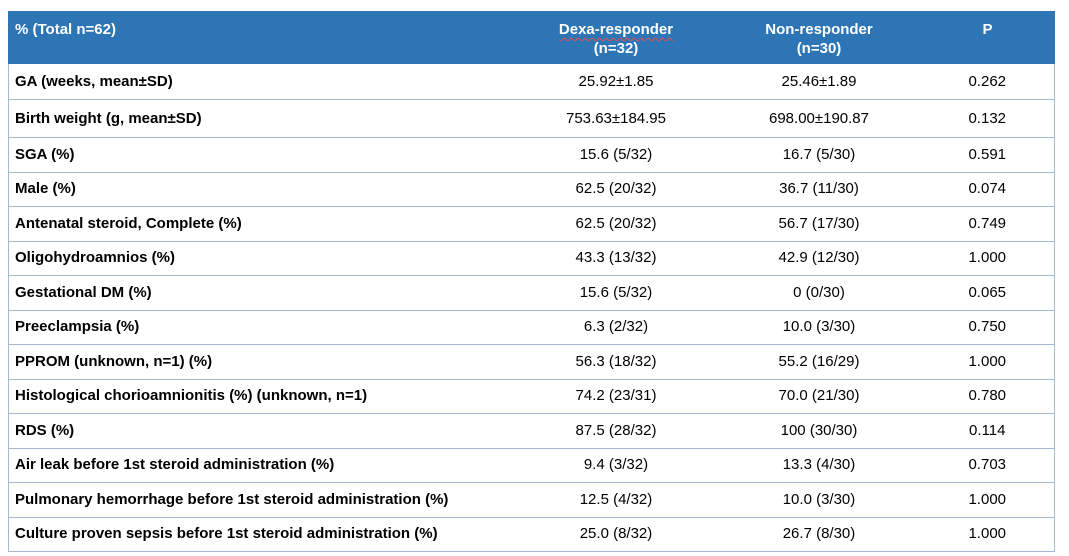 This screenshot has height=556, width=1069. I want to click on non-value: 42.9 (12/30), so click(819, 258).